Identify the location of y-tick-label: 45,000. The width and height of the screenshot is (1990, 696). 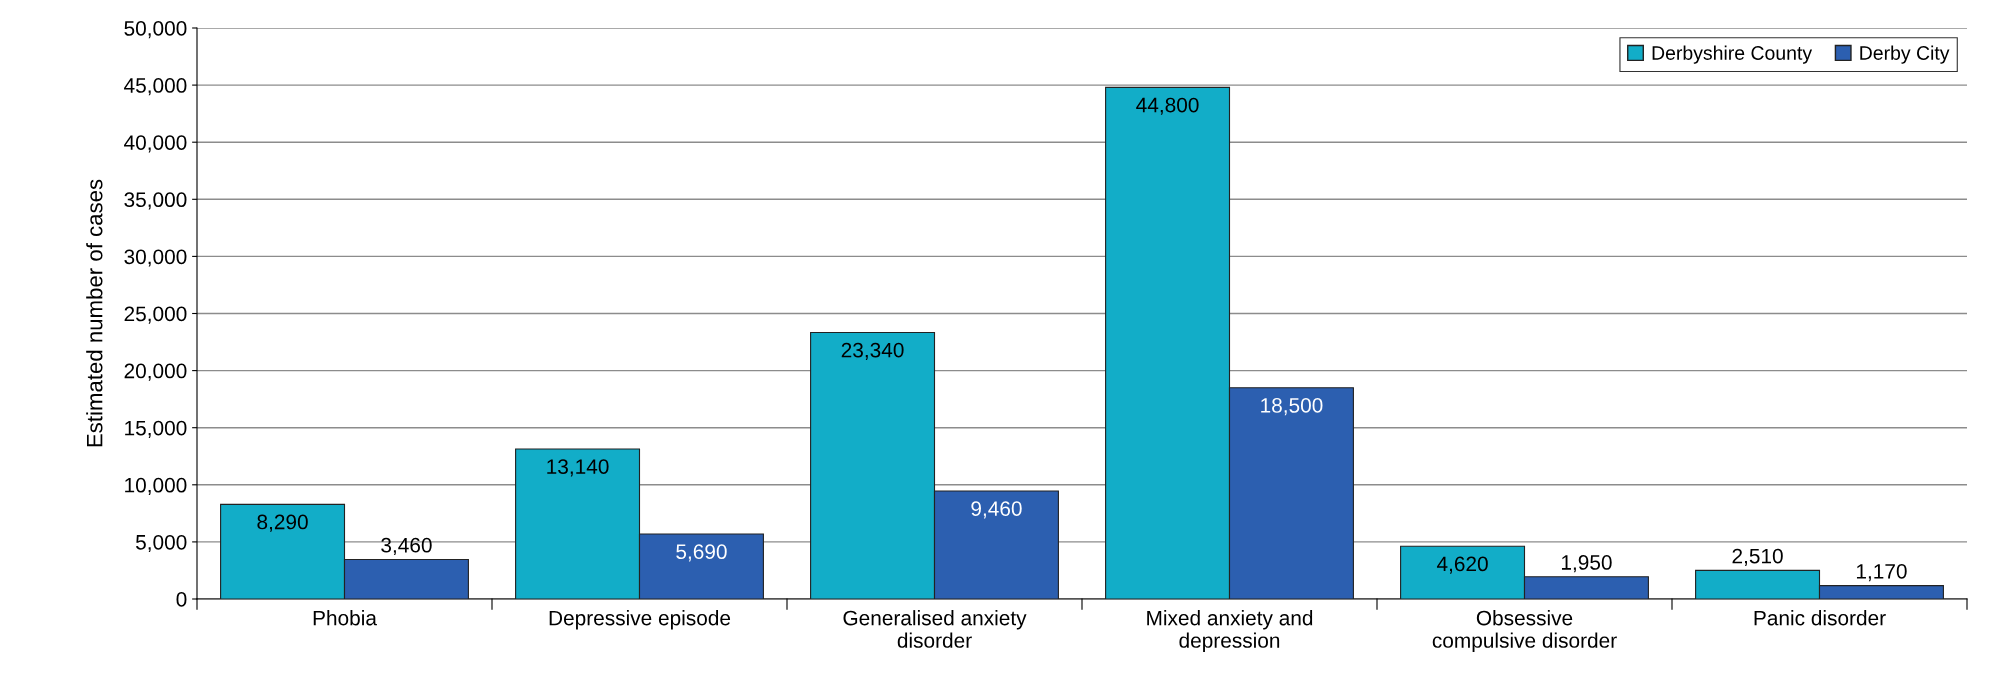
(155, 87).